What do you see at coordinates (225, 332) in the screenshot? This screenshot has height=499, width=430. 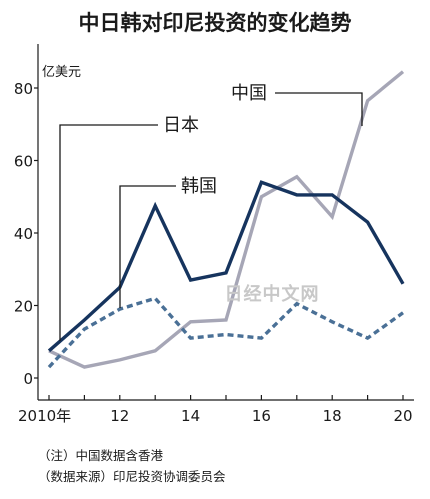 I see `series-line-korea` at bounding box center [225, 332].